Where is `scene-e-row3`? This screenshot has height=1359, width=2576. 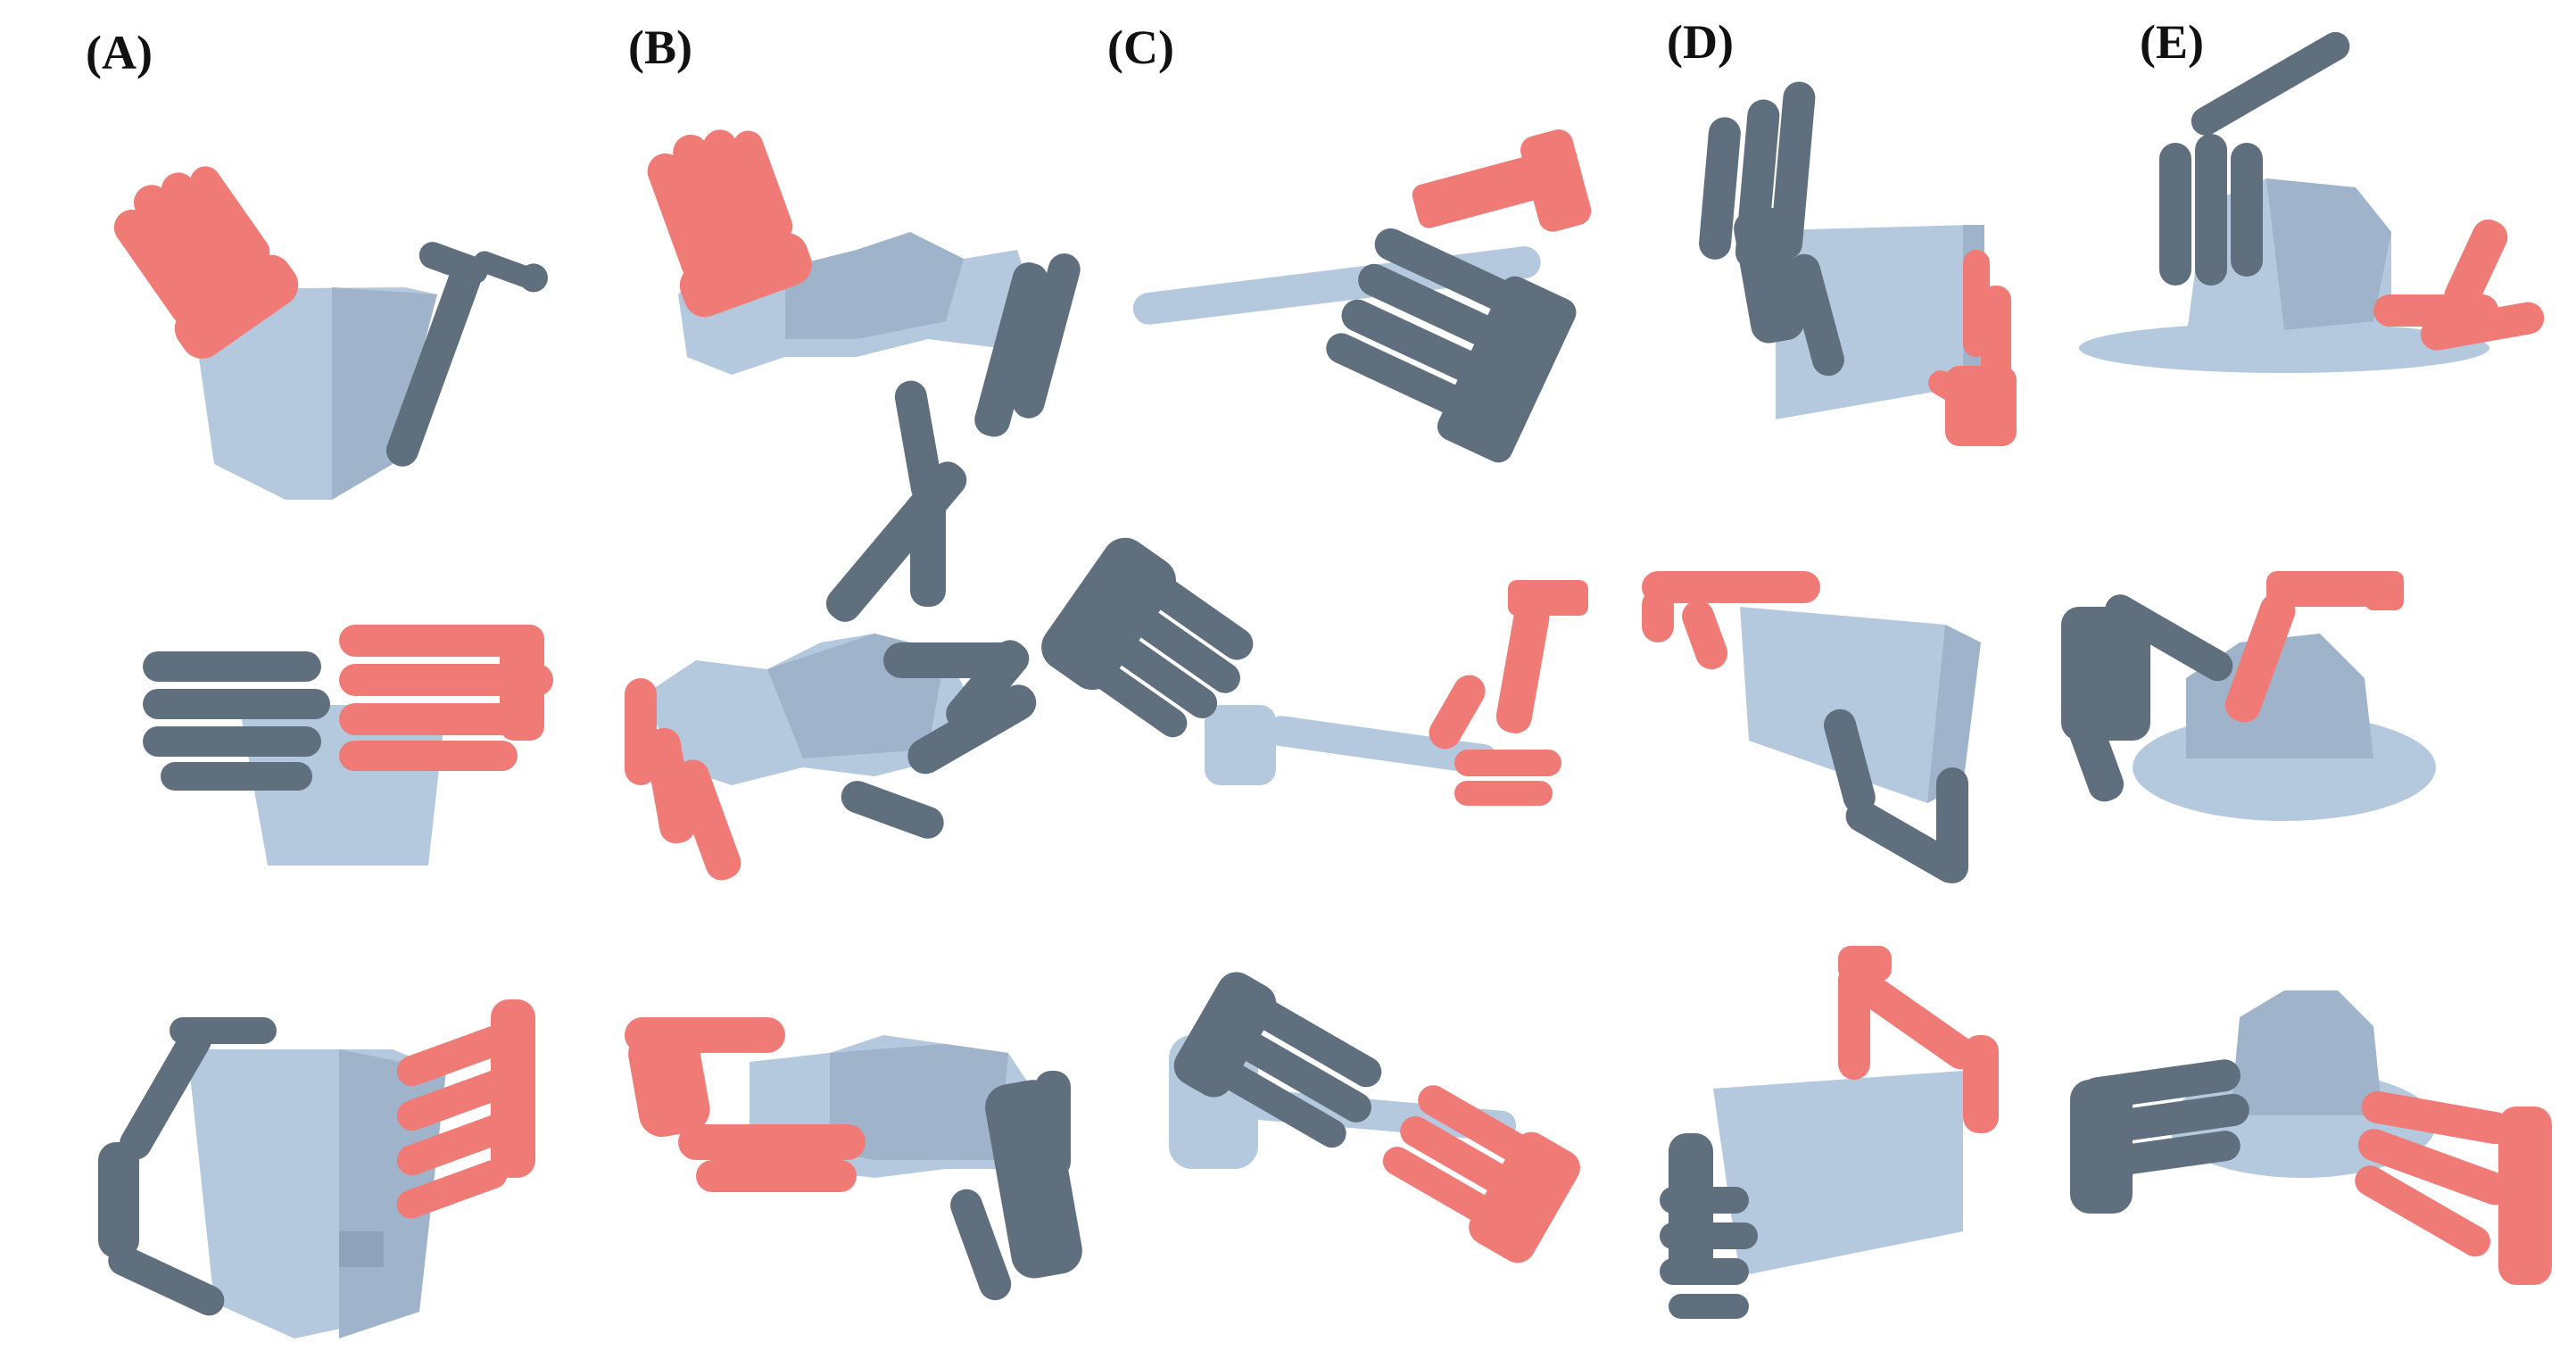
scene-e-row3 is located at coordinates (2311, 1137).